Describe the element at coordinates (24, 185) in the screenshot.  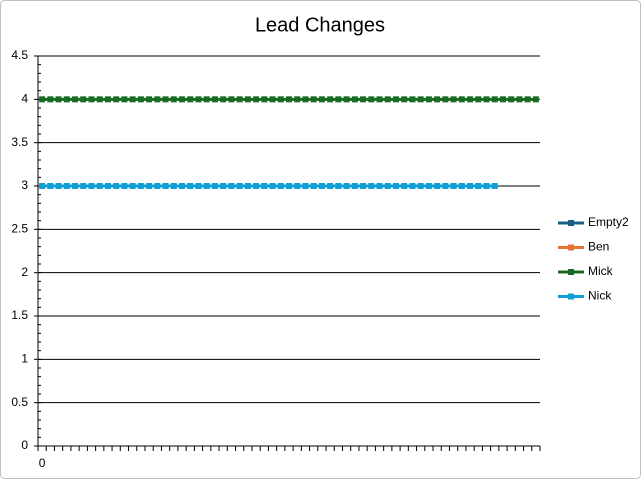
I see `y-tick-label: 3` at that location.